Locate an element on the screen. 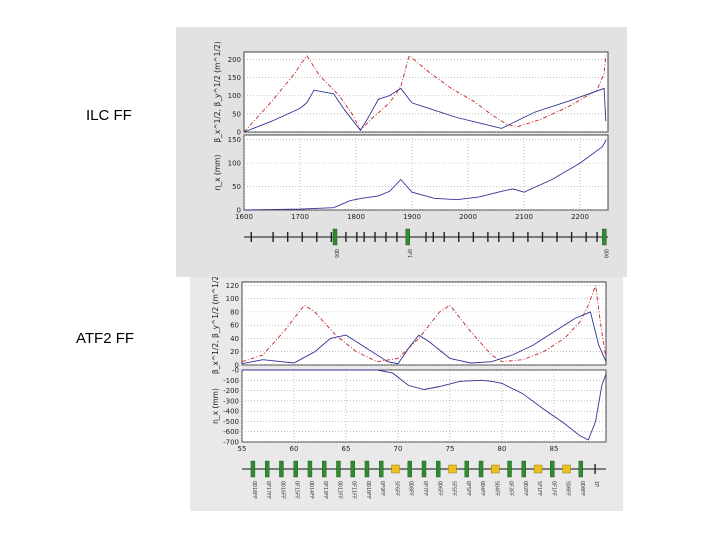 Image resolution: width=720 pixels, height=540 pixels. ilc-eta-xtick-label: 1600 is located at coordinates (244, 217).